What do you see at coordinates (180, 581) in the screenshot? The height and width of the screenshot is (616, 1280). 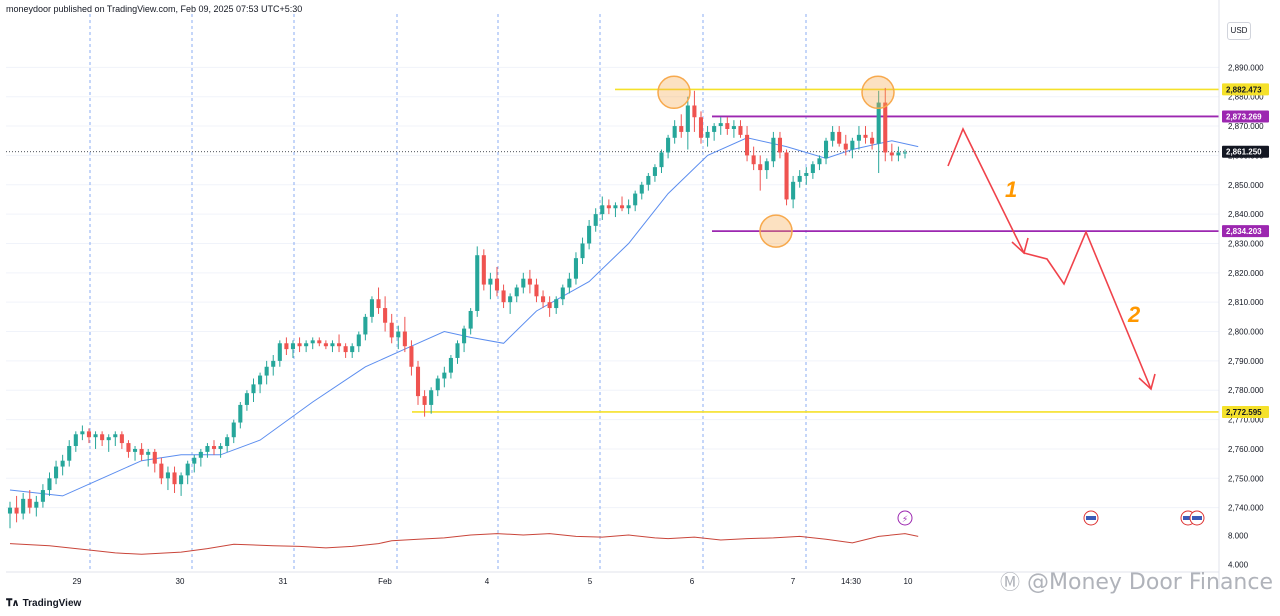 I see `time-tick-label: 30` at bounding box center [180, 581].